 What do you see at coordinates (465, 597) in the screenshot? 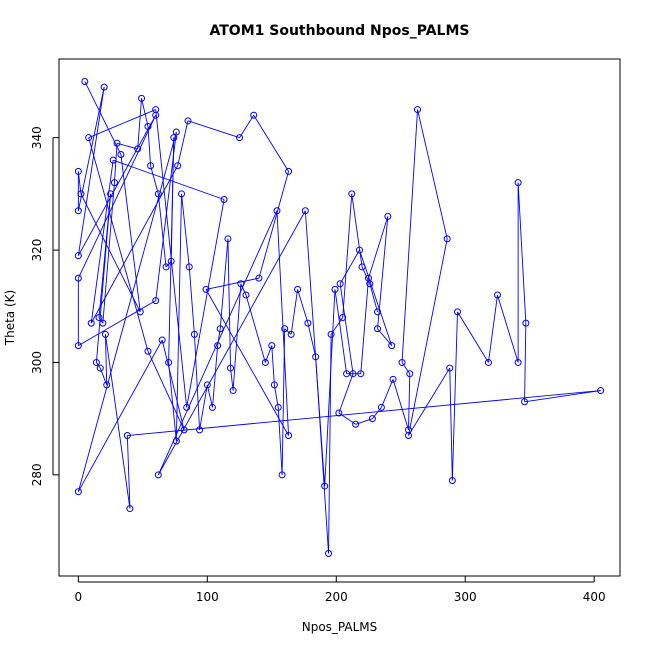
I see `x-tick-label: 300` at bounding box center [465, 597].